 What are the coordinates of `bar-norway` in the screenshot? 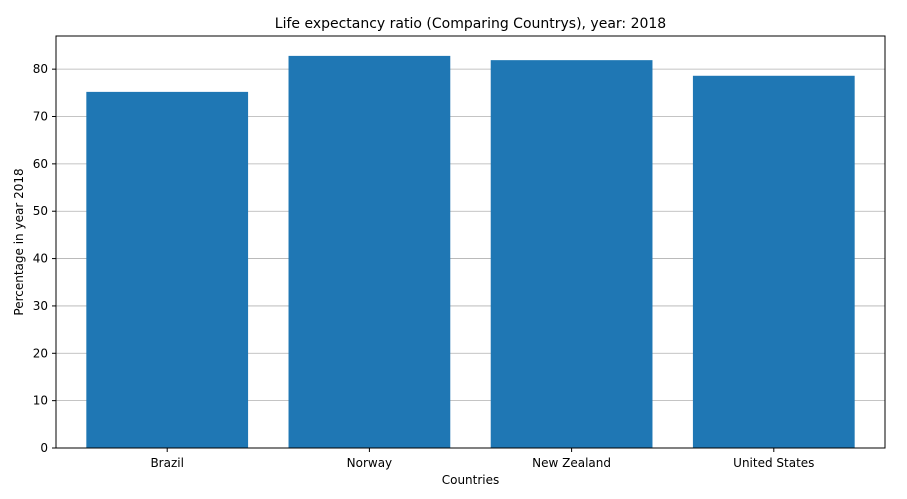 It's located at (369, 252).